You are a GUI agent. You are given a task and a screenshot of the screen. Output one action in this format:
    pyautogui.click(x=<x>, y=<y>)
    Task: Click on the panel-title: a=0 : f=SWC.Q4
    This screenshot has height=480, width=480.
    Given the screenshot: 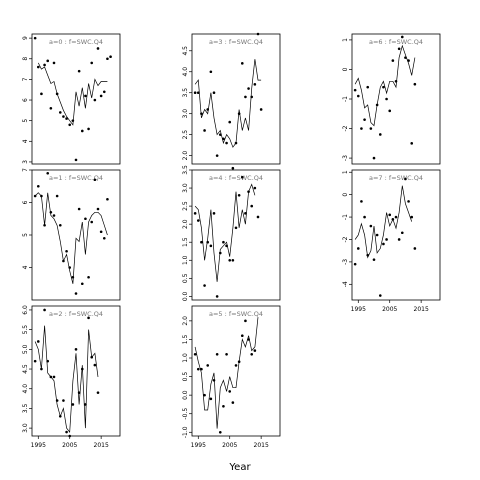 What is the action you would take?
    pyautogui.click(x=76, y=42)
    